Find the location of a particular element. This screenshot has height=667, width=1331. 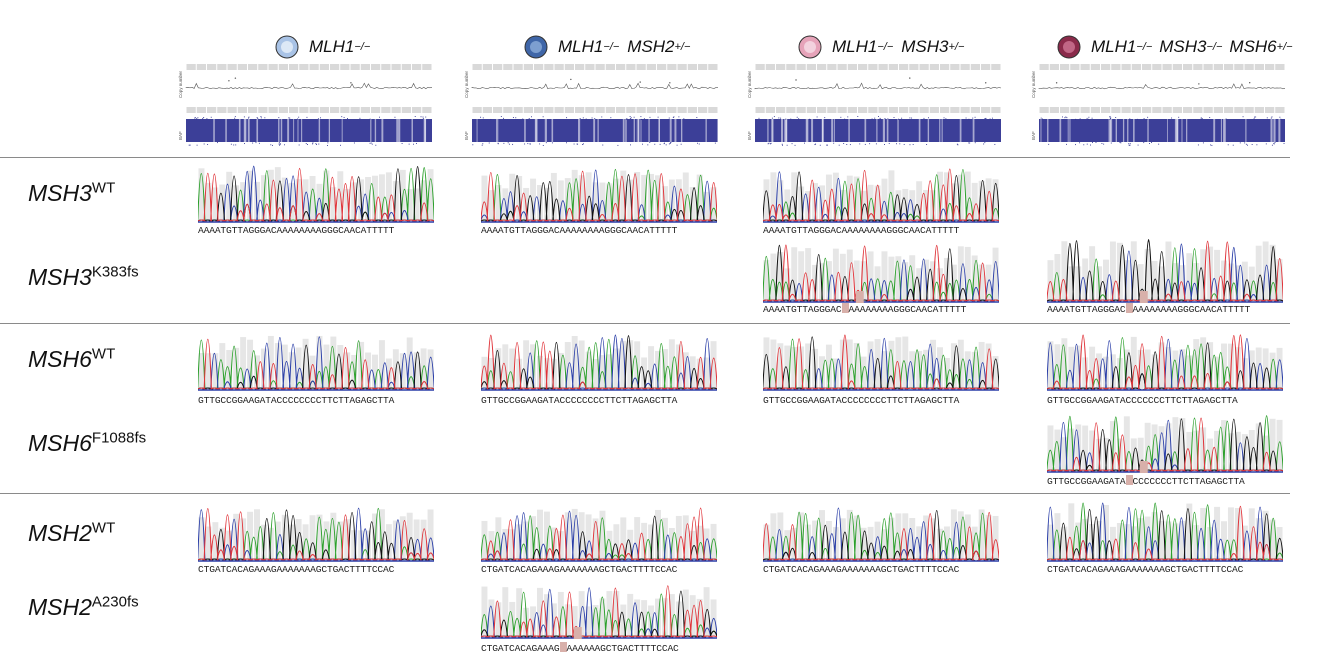

sequence-text: CTGATCACAGAAAGAAAAAAAGCTGACTTTTCCAC is located at coordinates (861, 569).